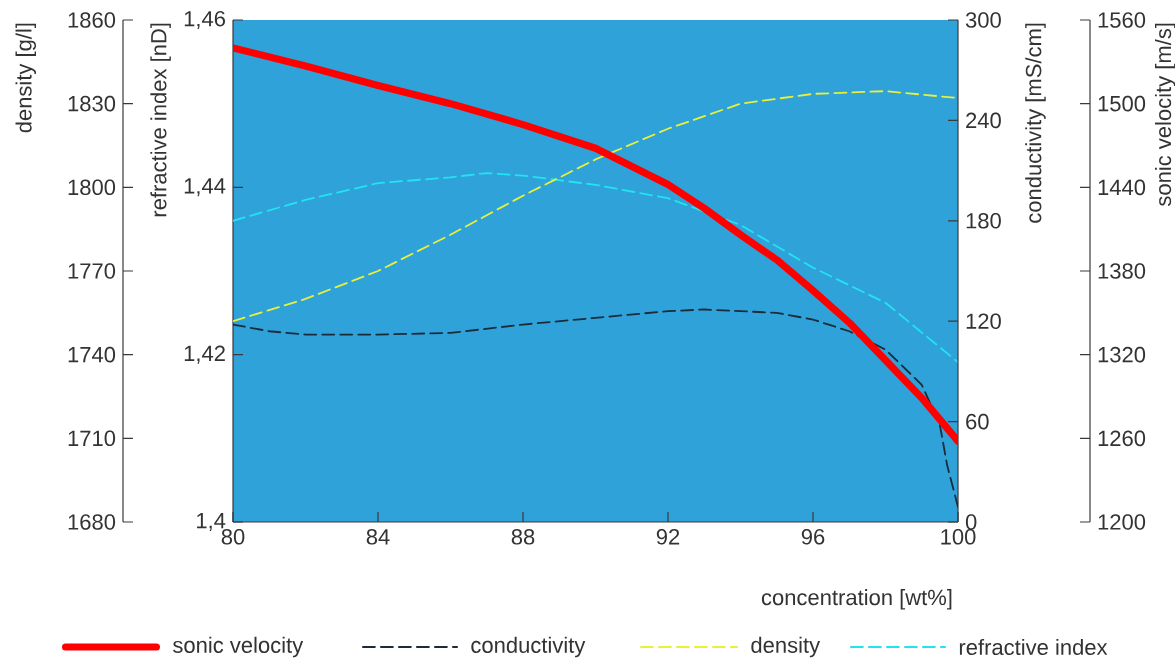 Image resolution: width=1175 pixels, height=660 pixels. Describe the element at coordinates (1122, 103) in the screenshot. I see `y2-tick-label: 1500` at that location.